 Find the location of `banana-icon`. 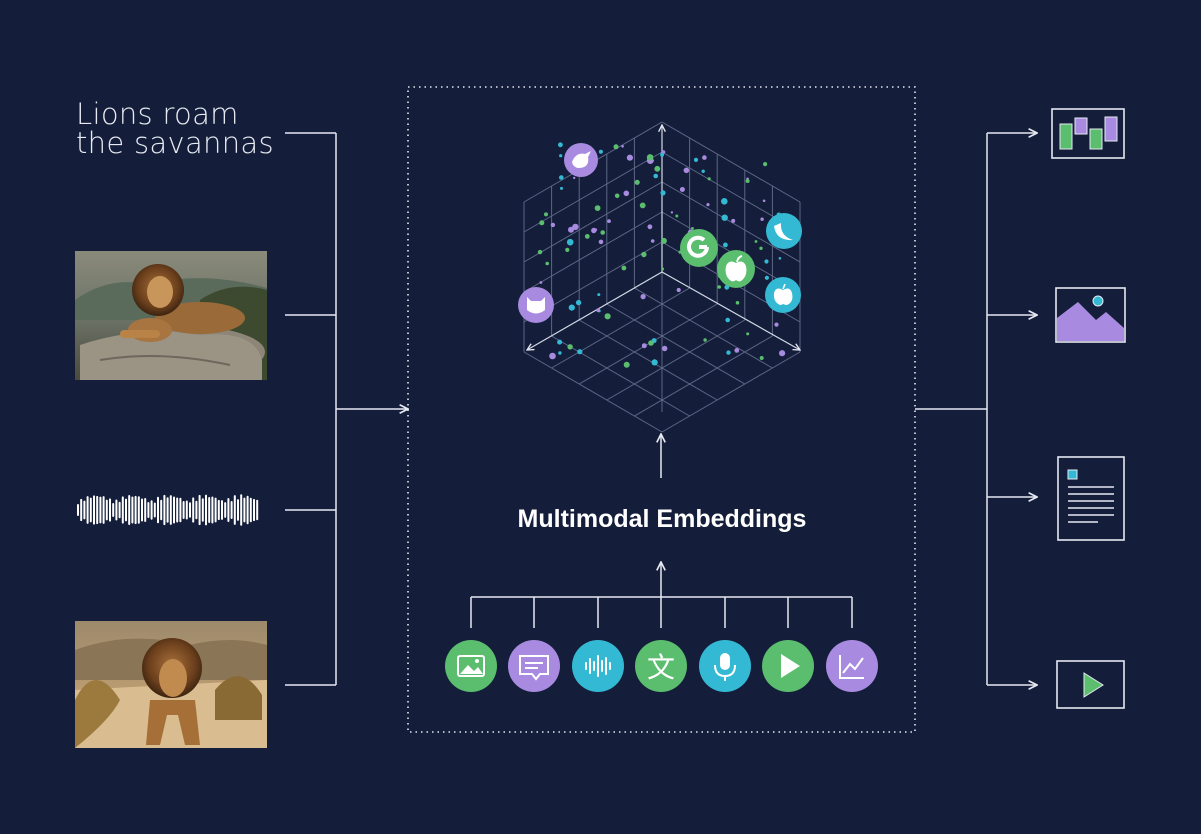

banana-icon is located at coordinates (784, 231).